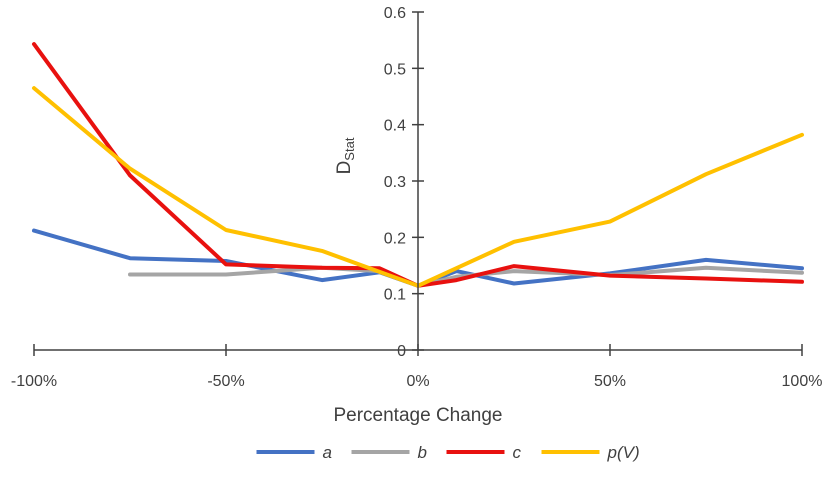 Image resolution: width=829 pixels, height=494 pixels. Describe the element at coordinates (610, 381) in the screenshot. I see `x-tick-label: 50%` at that location.